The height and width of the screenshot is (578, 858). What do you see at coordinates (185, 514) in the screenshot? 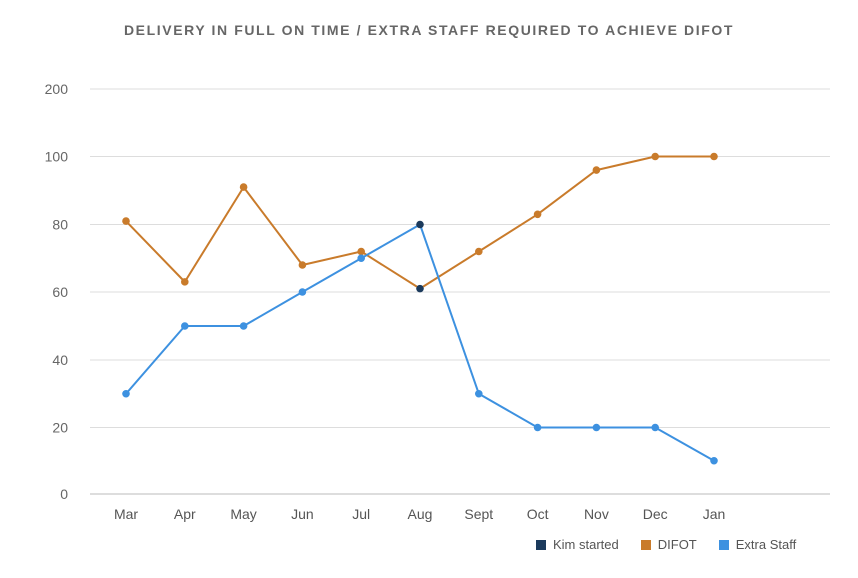
I see `x-tick-label-apr: Apr` at bounding box center [185, 514].